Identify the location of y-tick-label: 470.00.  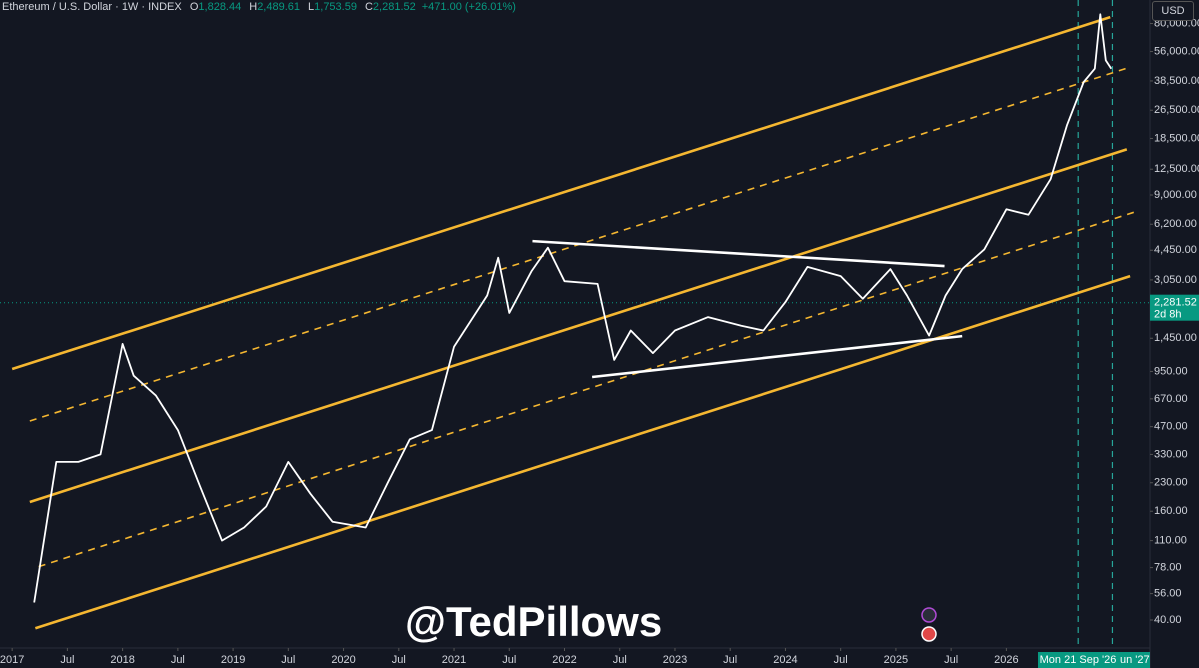
(1171, 427).